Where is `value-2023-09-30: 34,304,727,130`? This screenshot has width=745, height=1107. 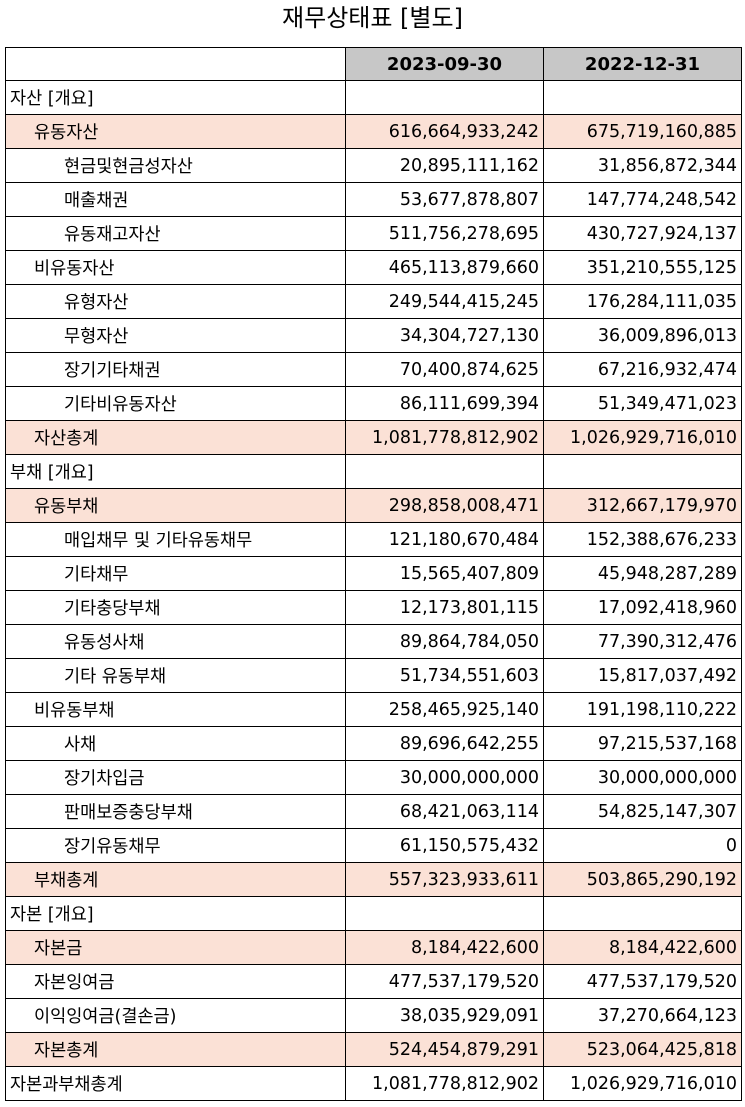
value-2023-09-30: 34,304,727,130 is located at coordinates (444, 335).